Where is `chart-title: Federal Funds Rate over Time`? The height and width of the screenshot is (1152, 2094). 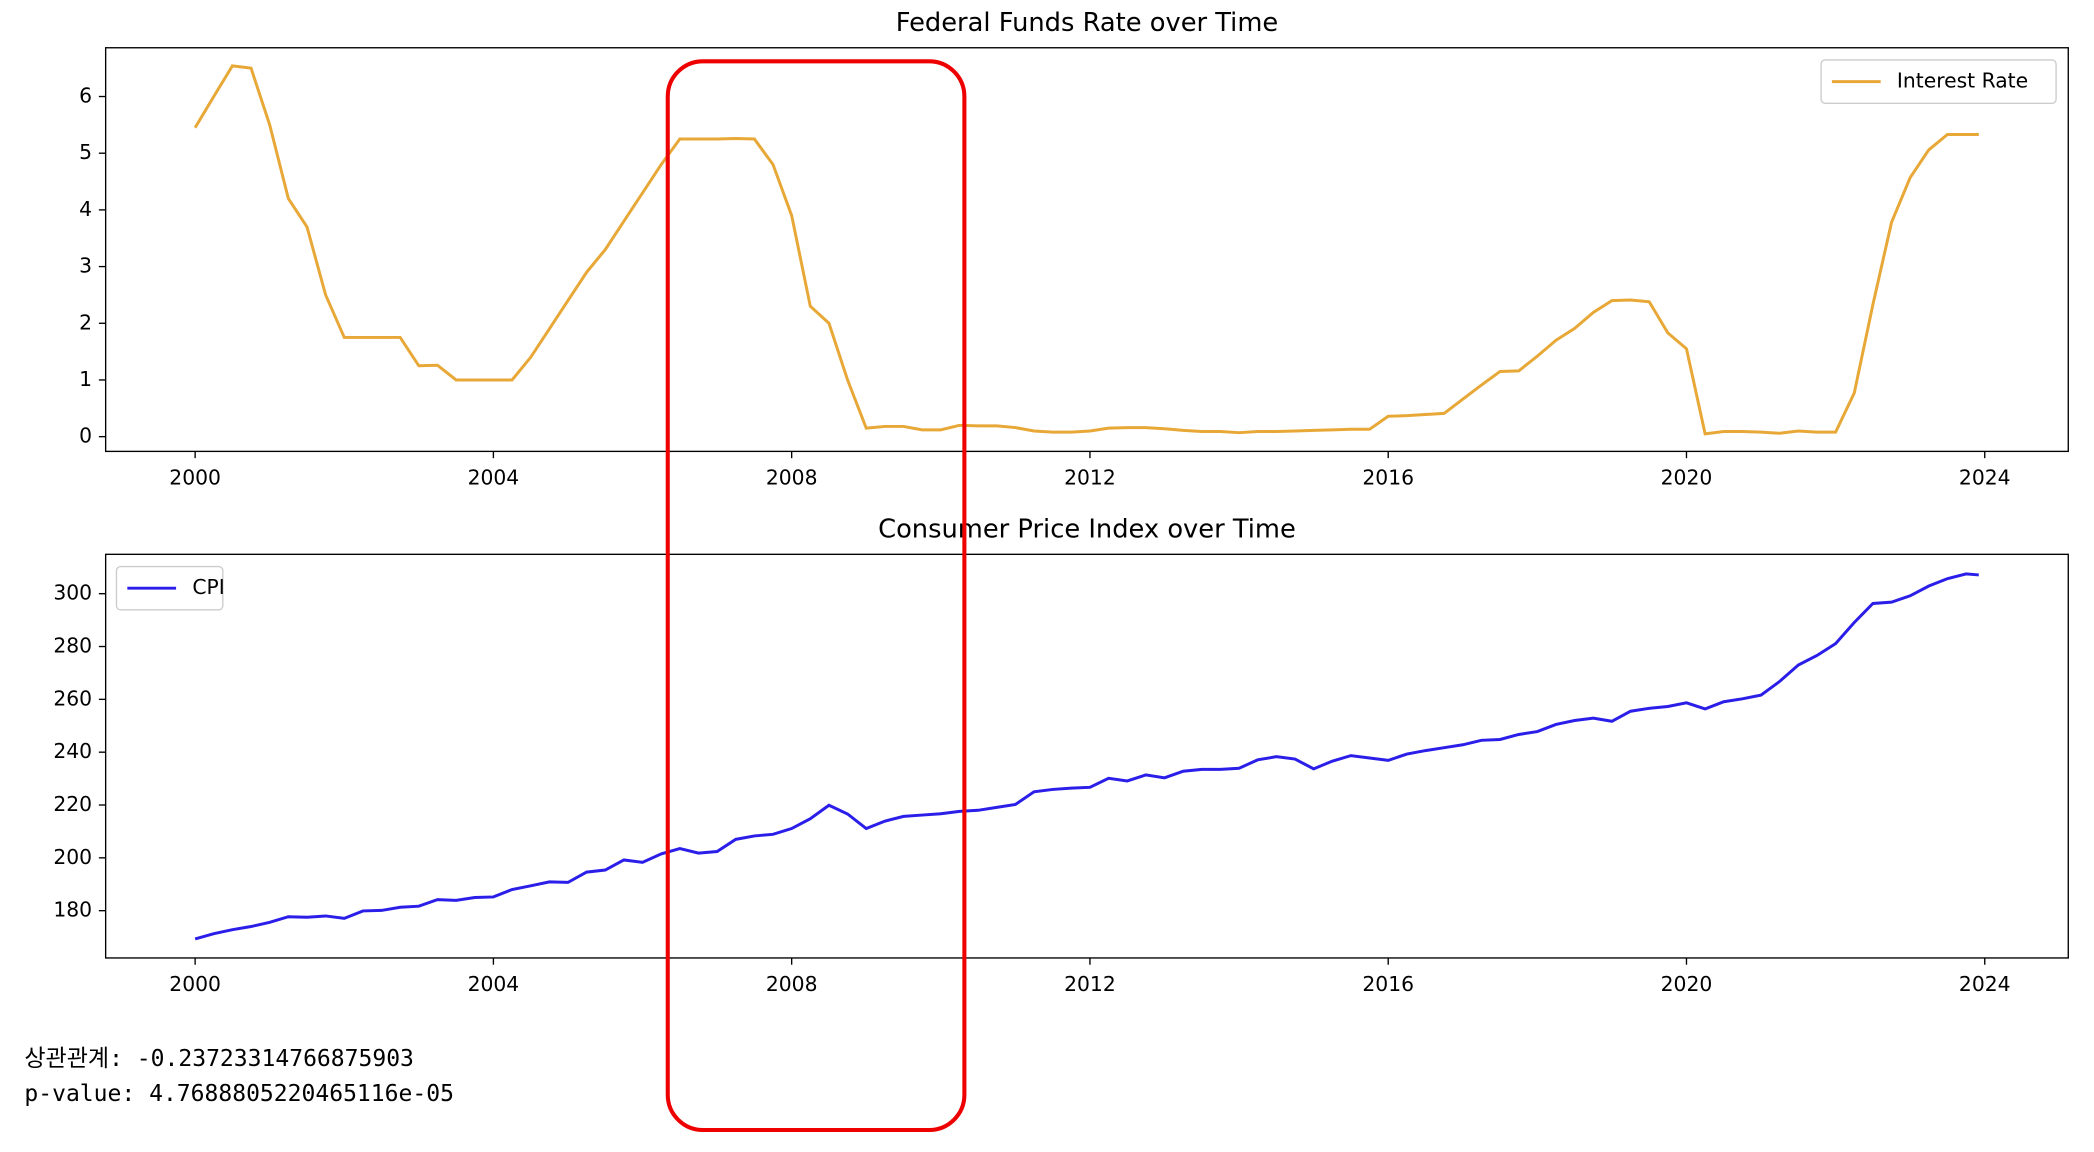
chart-title: Federal Funds Rate over Time is located at coordinates (1087, 23).